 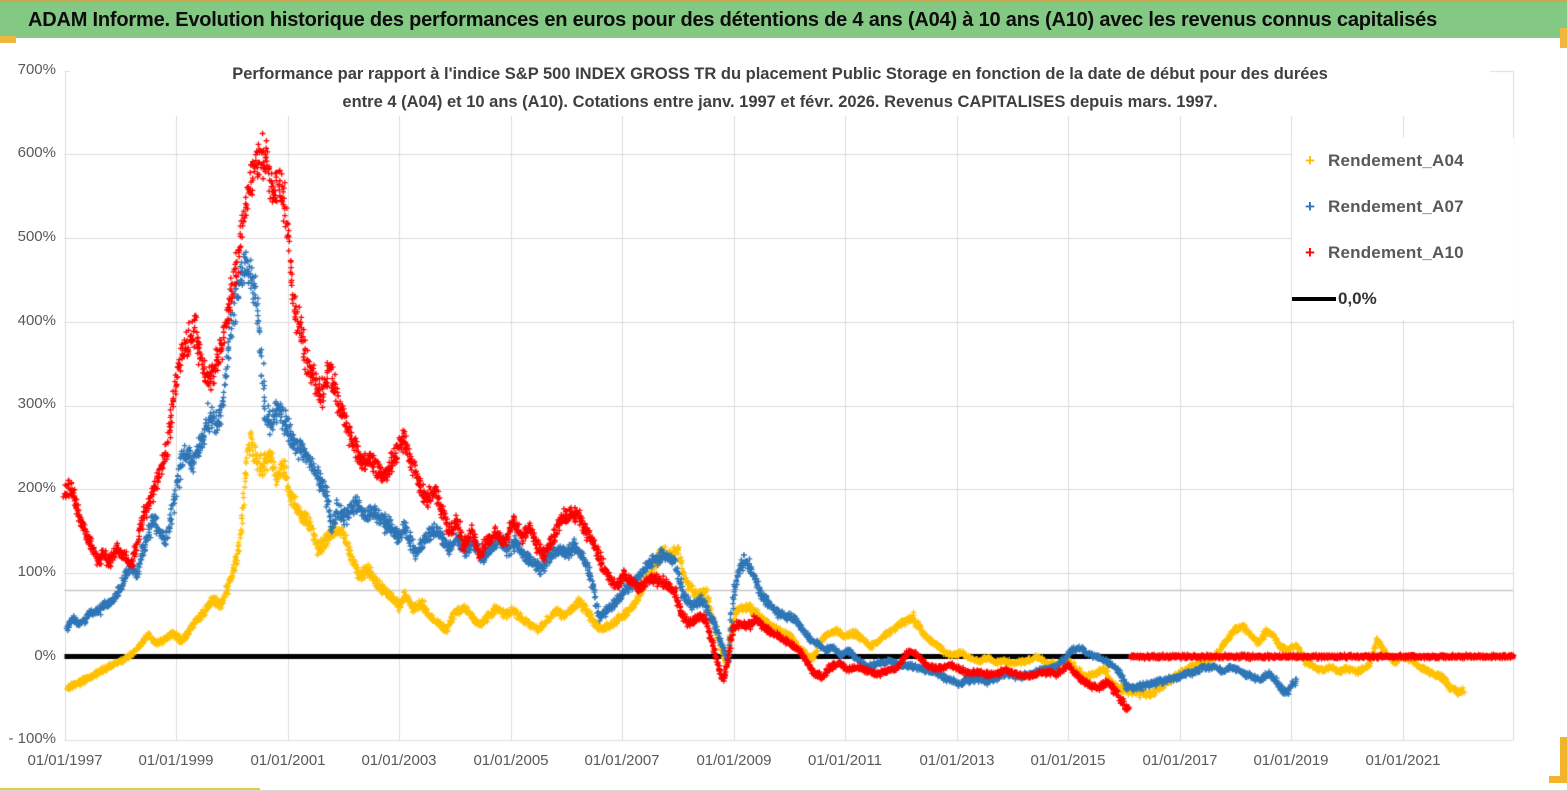 I want to click on y-axis-tick-400: 400%, so click(x=36, y=320).